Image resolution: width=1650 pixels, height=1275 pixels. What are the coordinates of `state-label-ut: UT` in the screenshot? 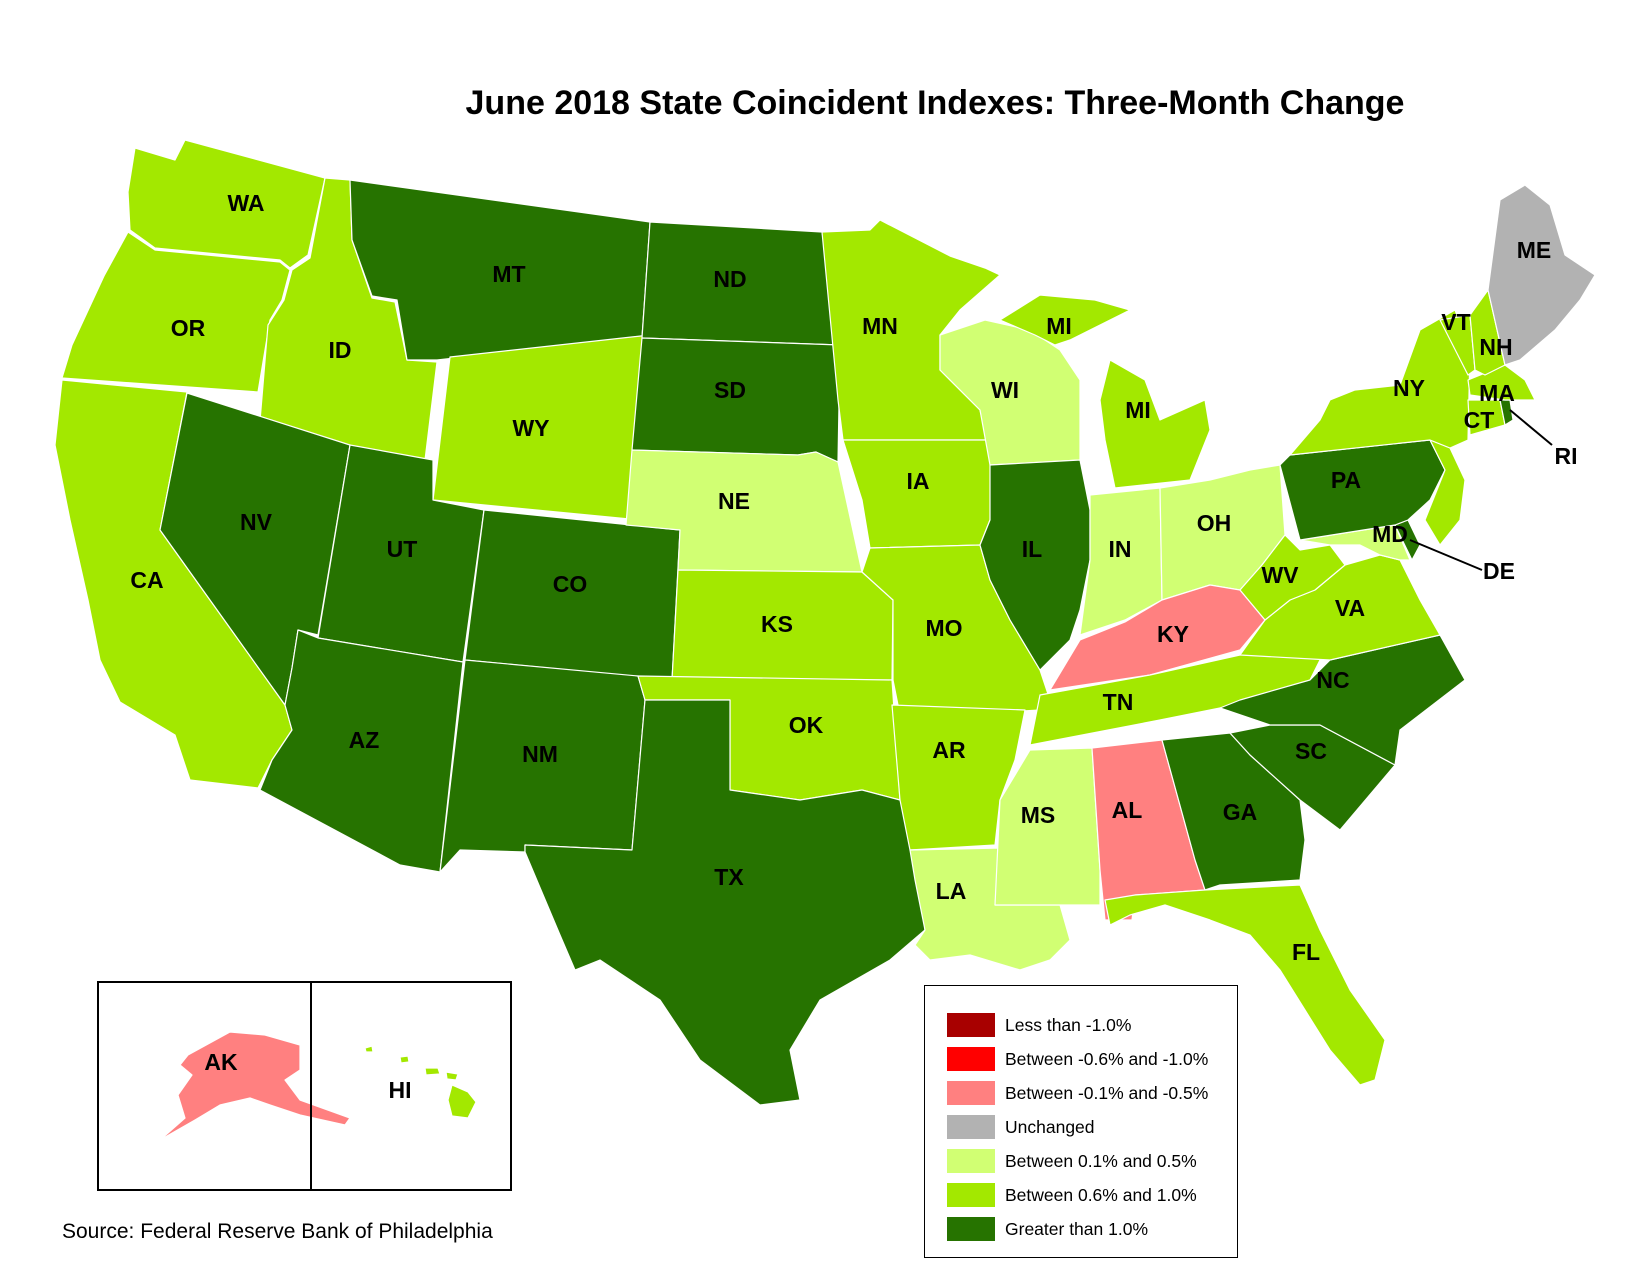 It's located at (402, 549).